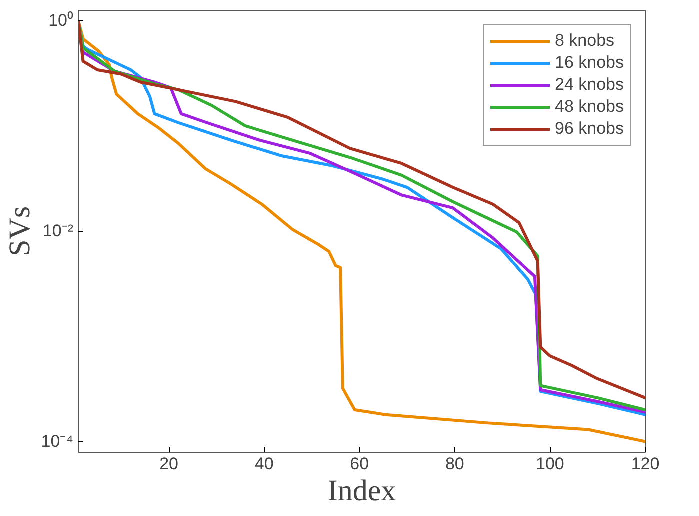 The image size is (699, 516). I want to click on x-tick-label: 120, so click(645, 464).